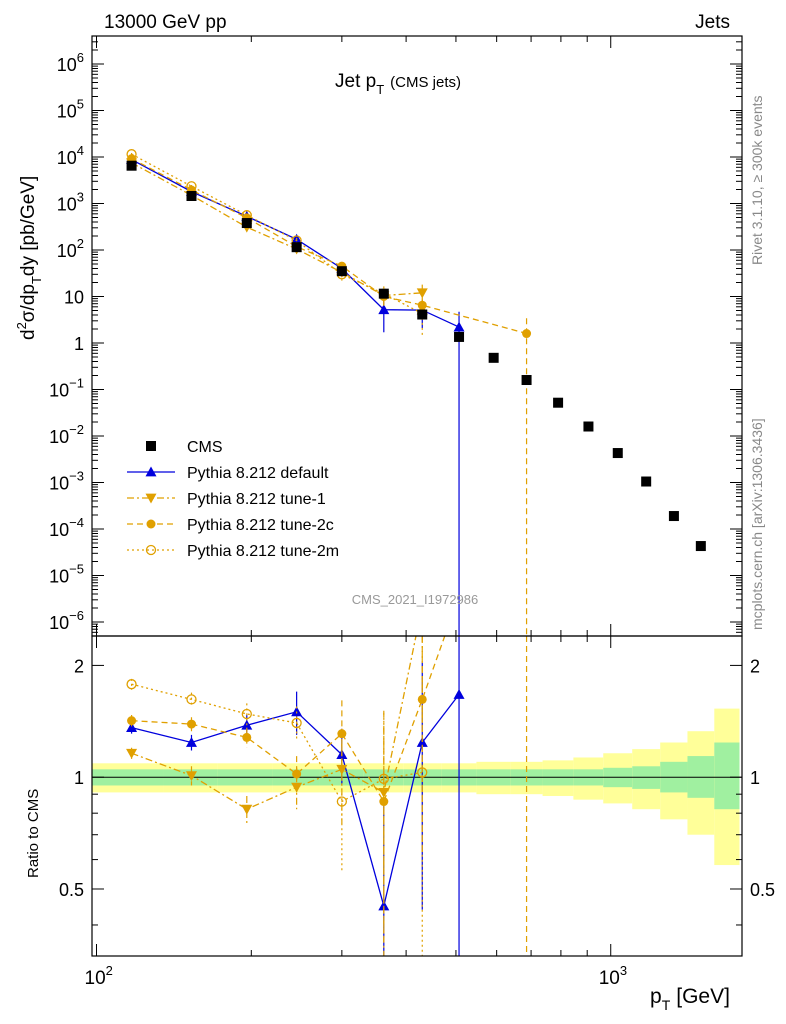 Image resolution: width=786 pixels, height=1024 pixels. What do you see at coordinates (258, 473) in the screenshot?
I see `legend-label: Pythia 8.212 default` at bounding box center [258, 473].